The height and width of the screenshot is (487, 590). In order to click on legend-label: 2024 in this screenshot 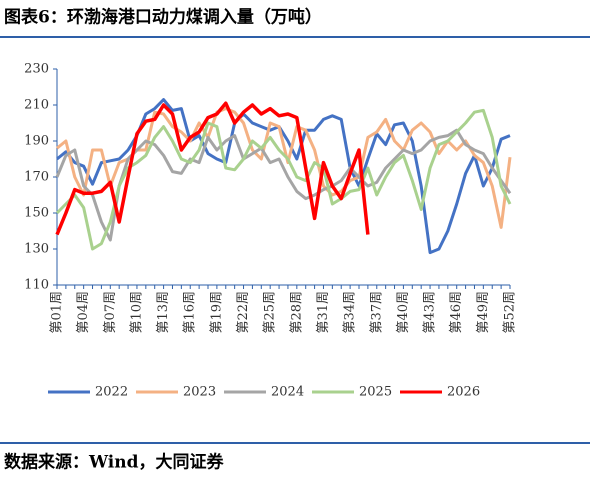, I will do `click(287, 392)`.